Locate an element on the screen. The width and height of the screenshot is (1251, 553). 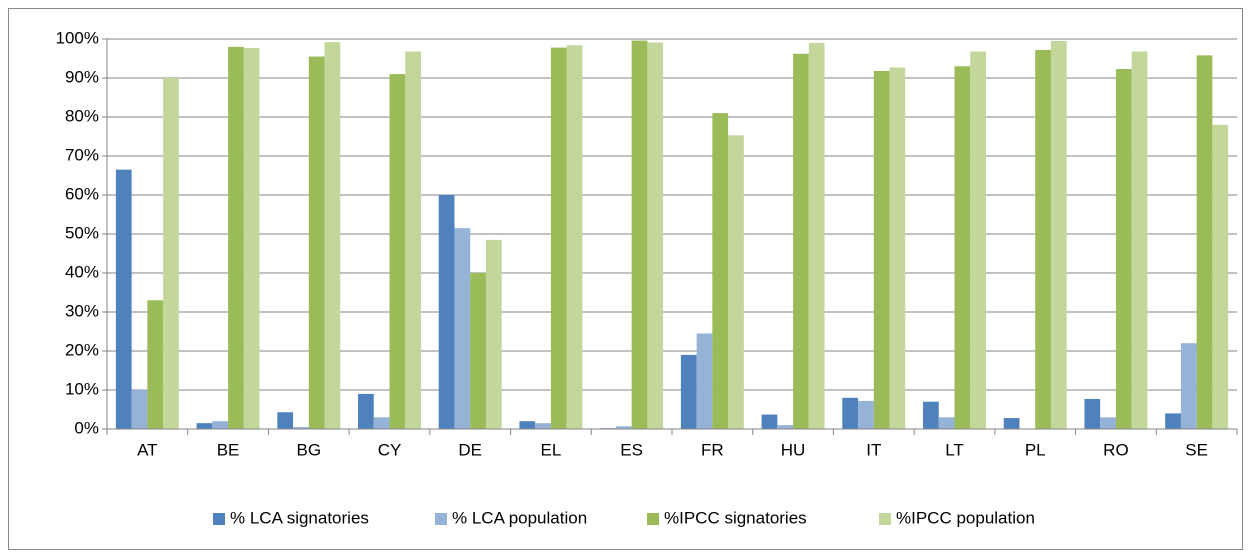
y-tick-label: 20% is located at coordinates (82, 349).